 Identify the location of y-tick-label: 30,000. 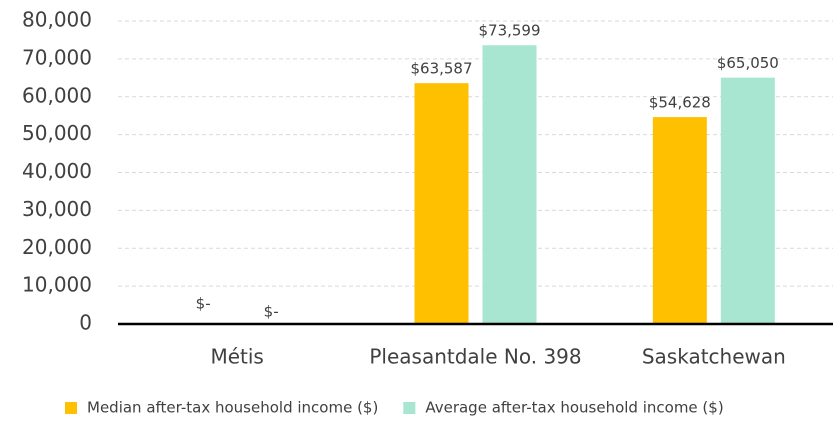
(57, 209).